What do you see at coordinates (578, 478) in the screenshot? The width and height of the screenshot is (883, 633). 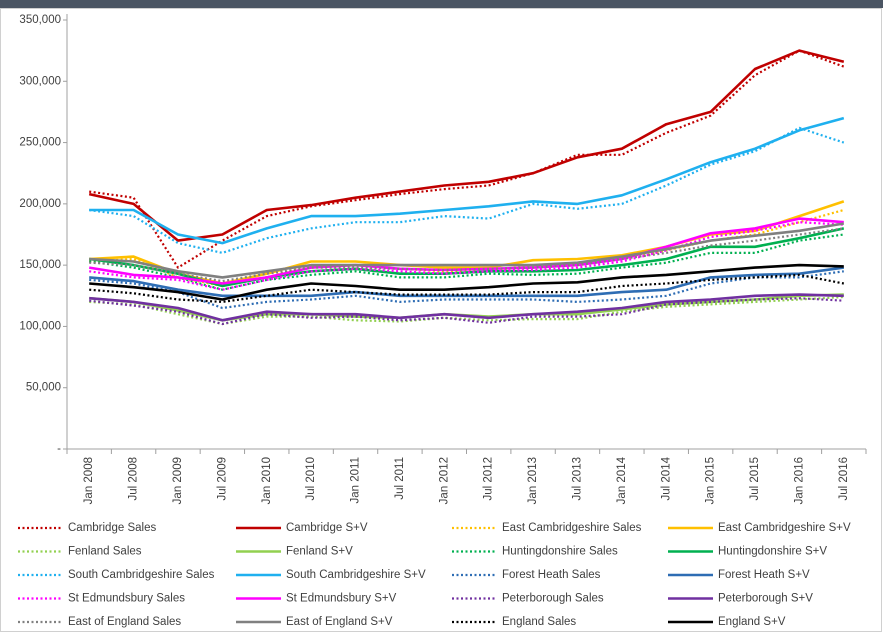 I see `x-tick-label: Jul 2013` at bounding box center [578, 478].